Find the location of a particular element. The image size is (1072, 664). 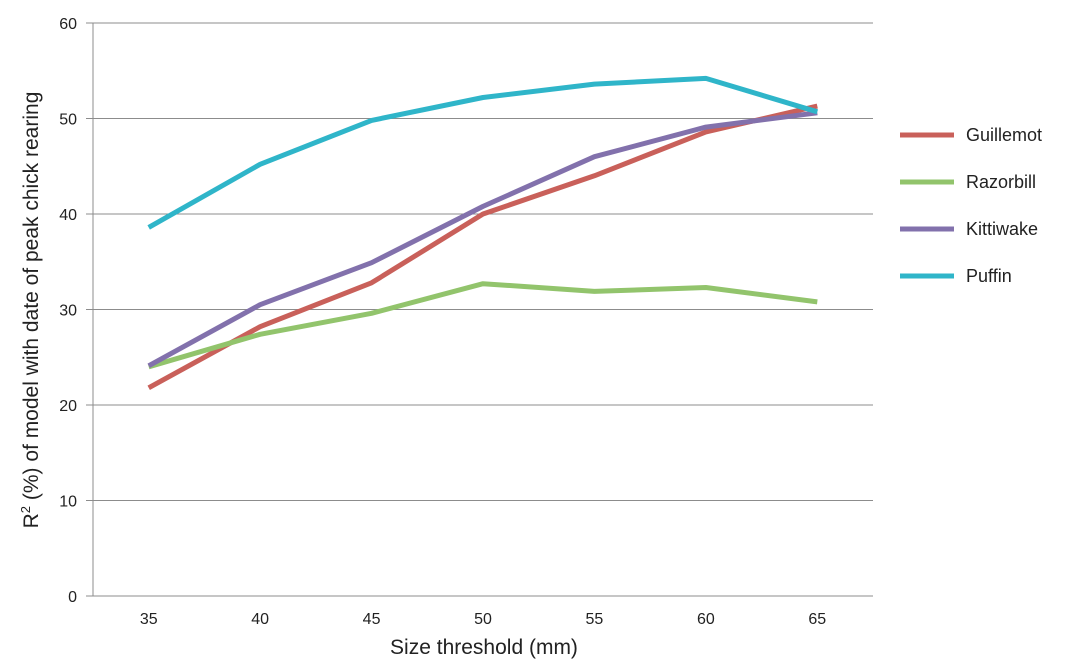

x-axis-title: Size threshold (mm) is located at coordinates (484, 647).